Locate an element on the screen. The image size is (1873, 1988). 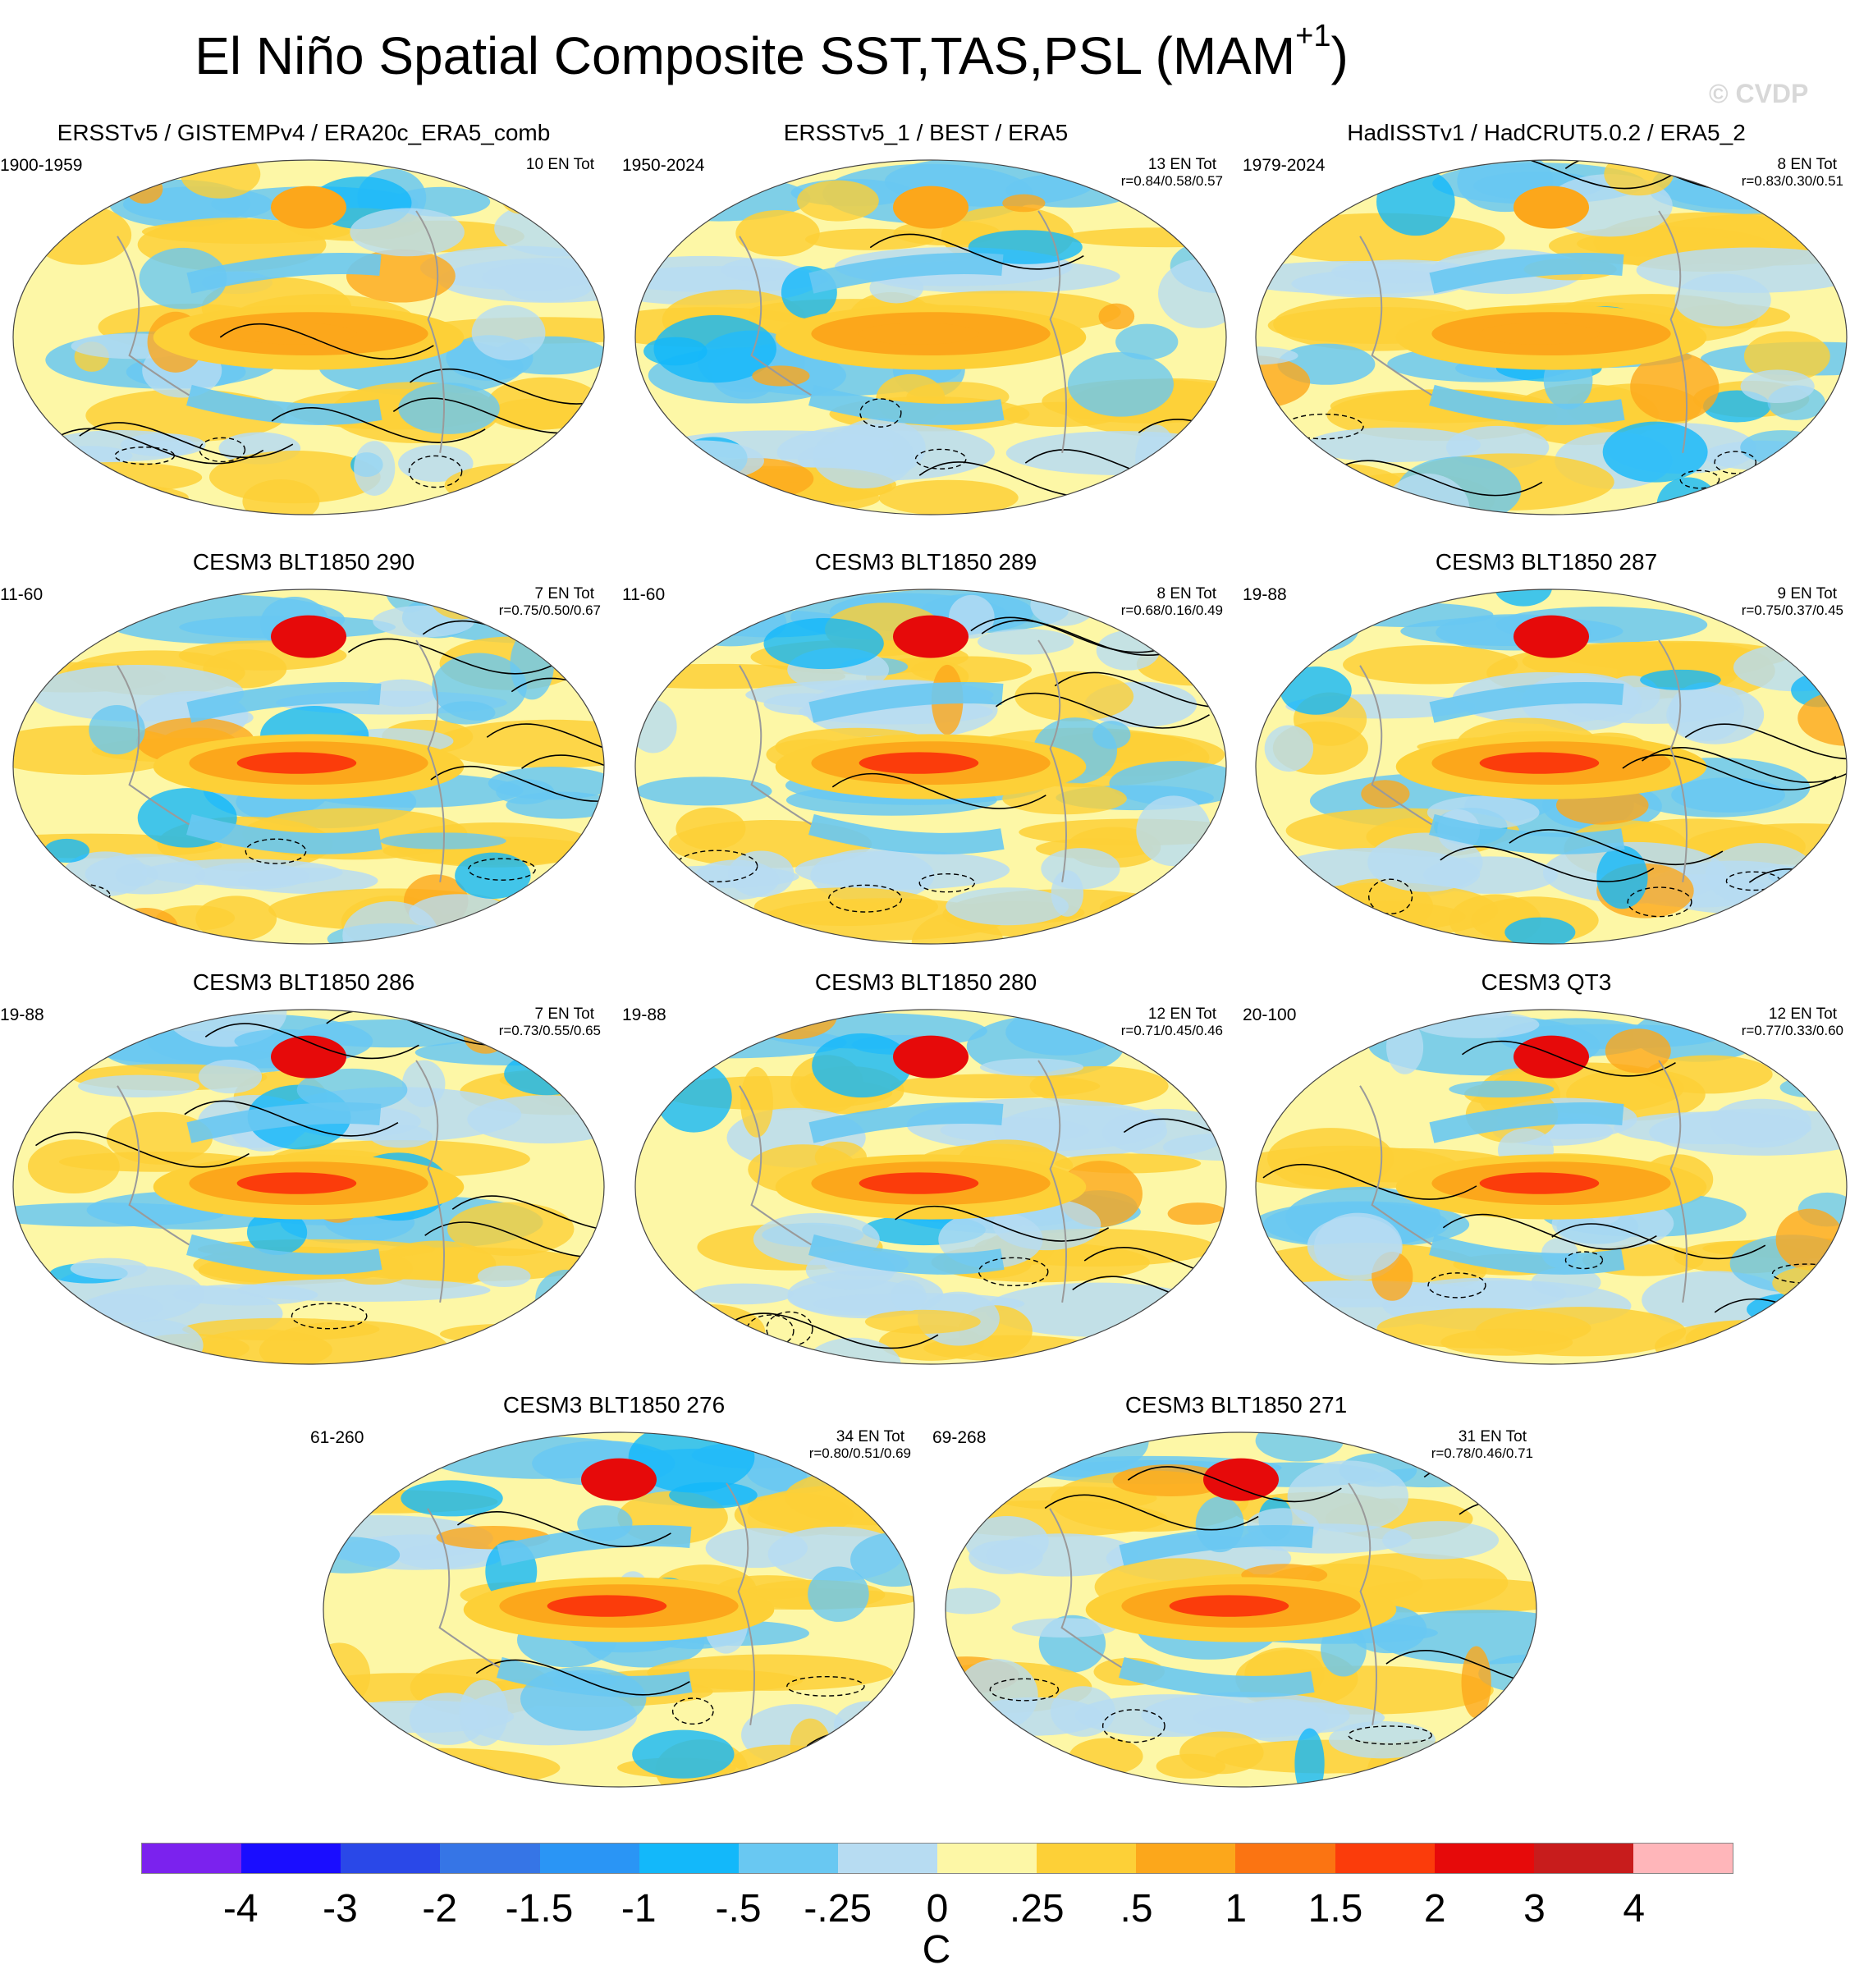
panel-correlation: r=0.73/0.55/0.65 is located at coordinates (550, 1030).